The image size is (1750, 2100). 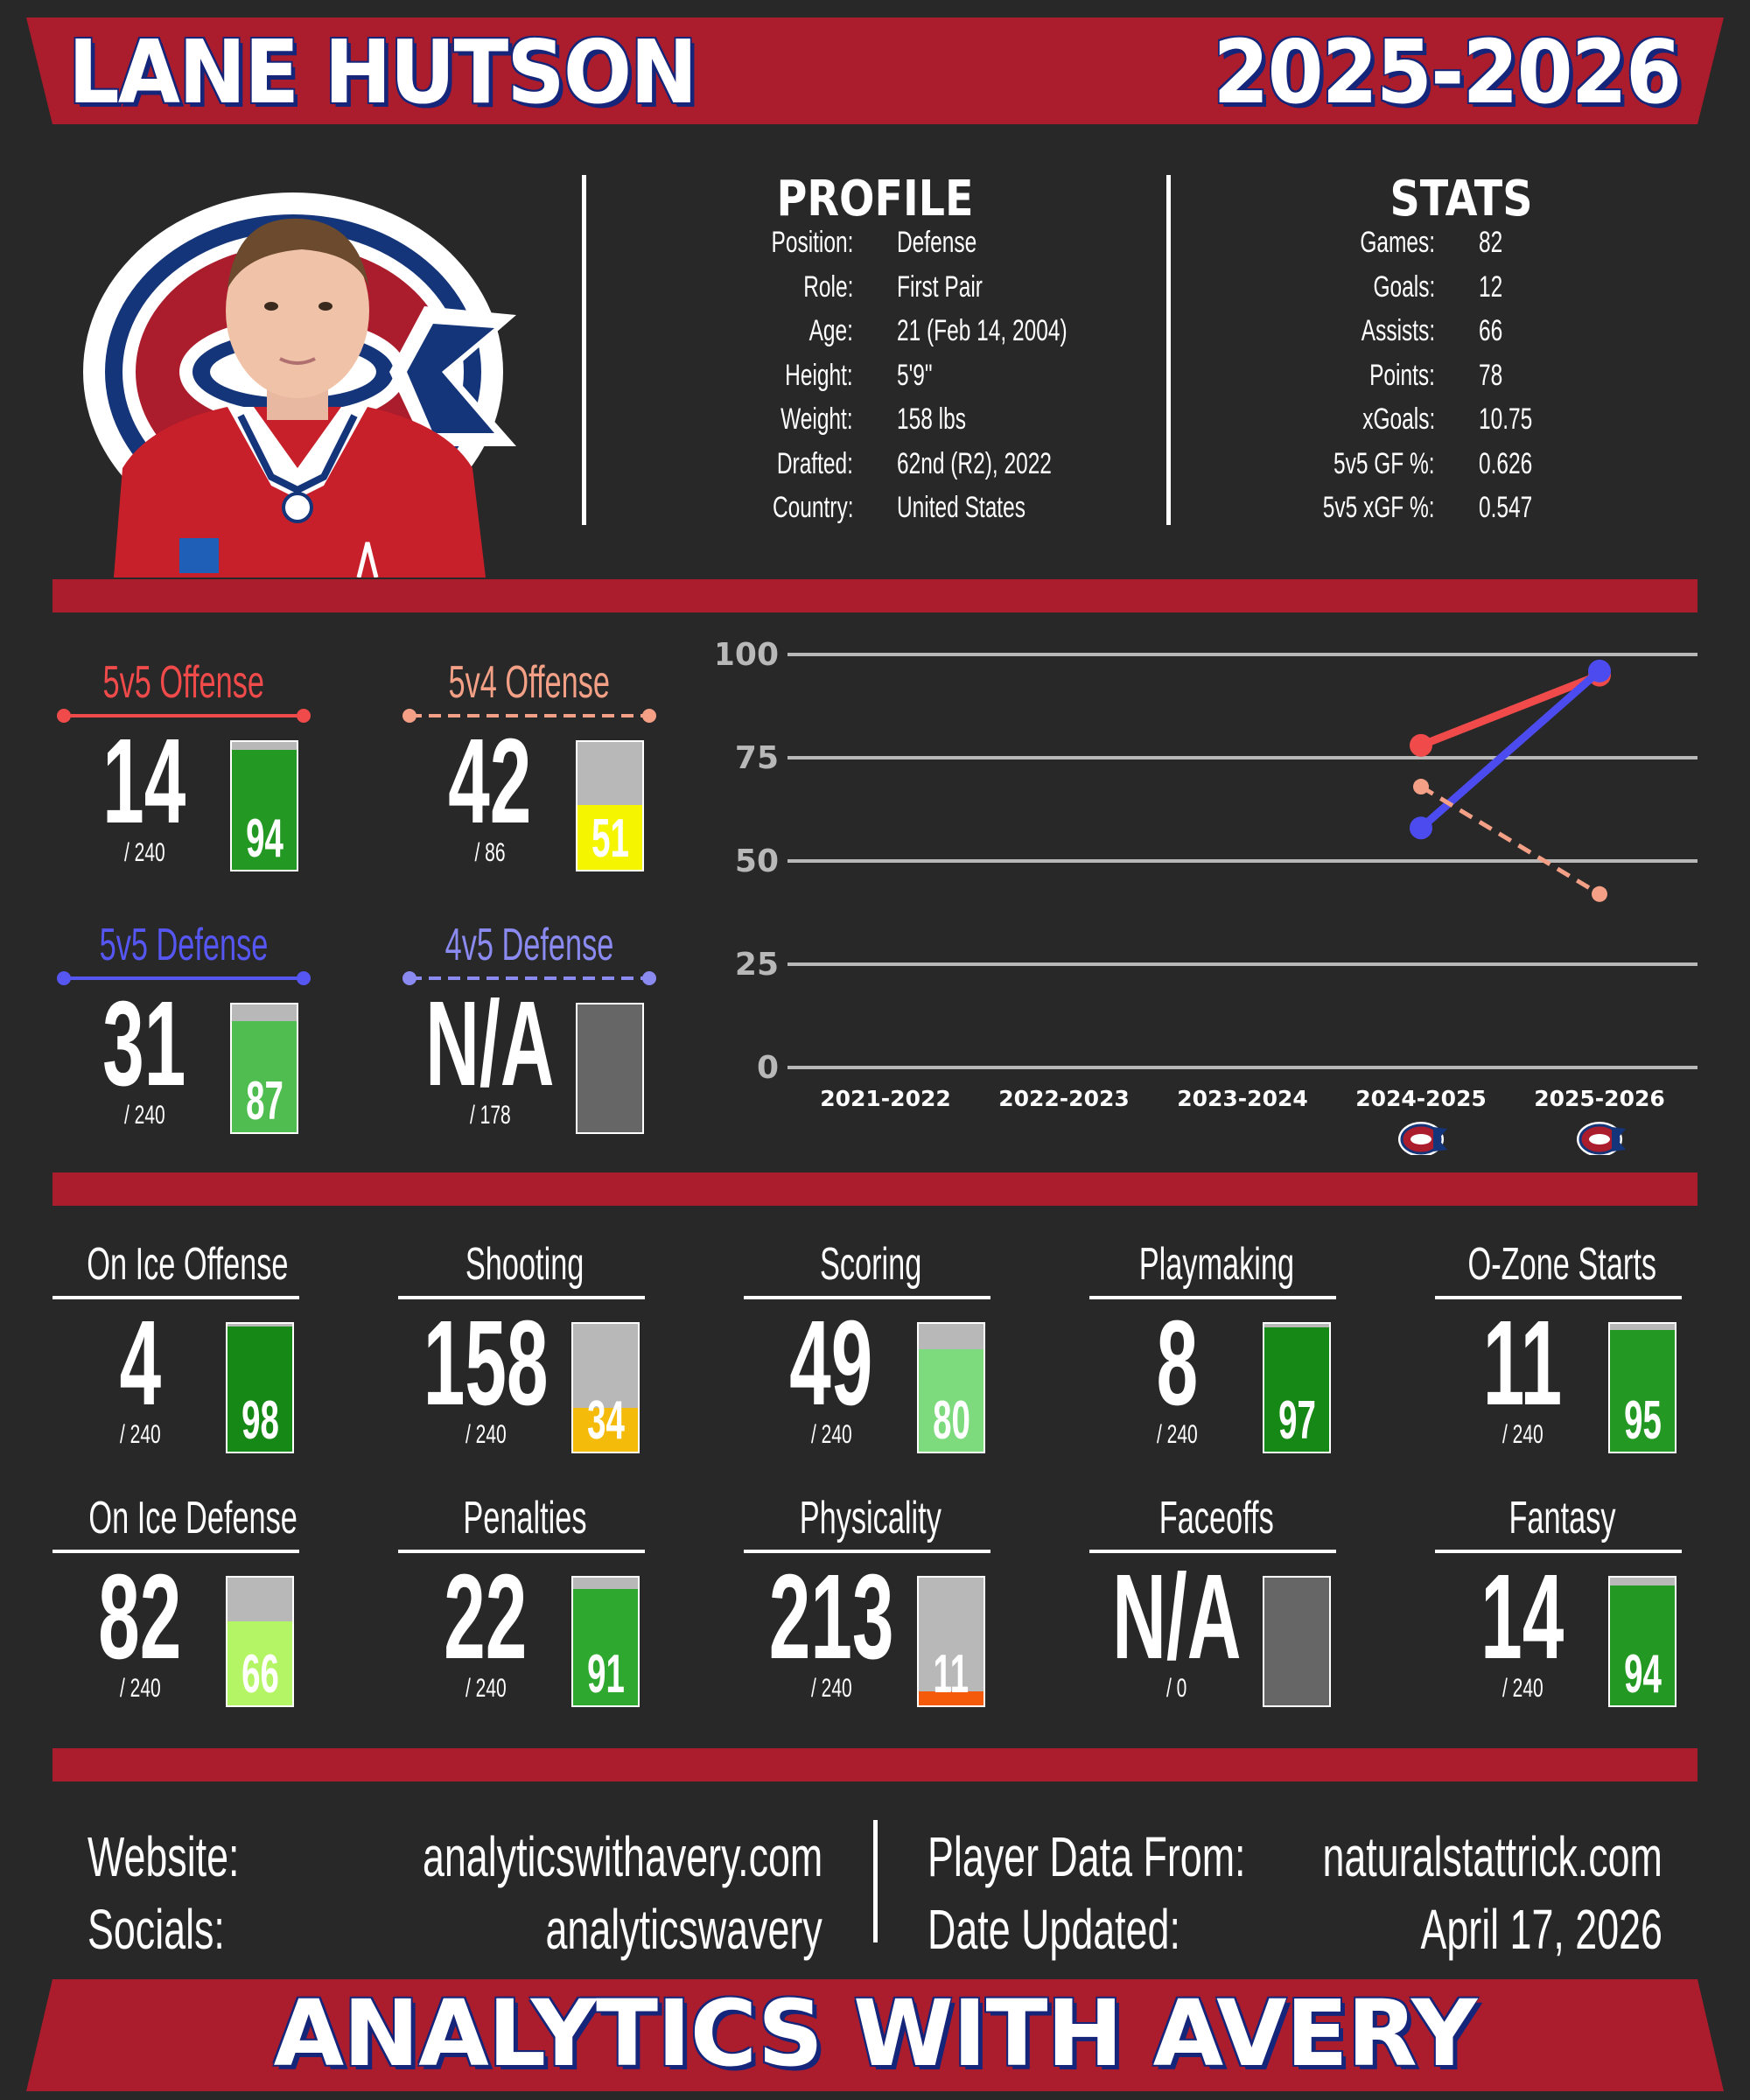 I want to click on metric-title: On Ice Offense, so click(x=188, y=1264).